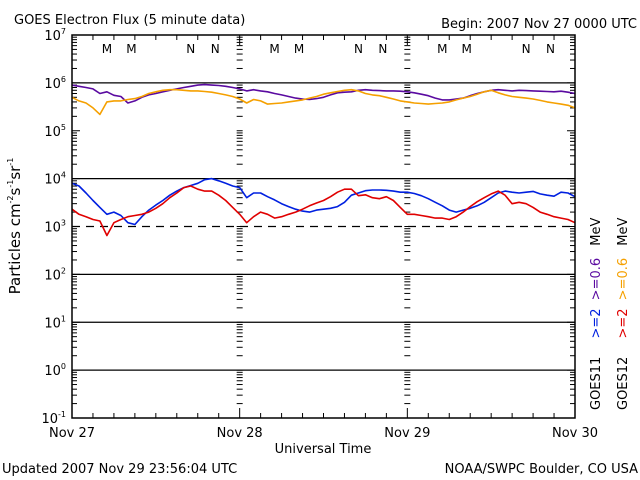 This screenshot has height=480, width=640. Describe the element at coordinates (623, 383) in the screenshot. I see `legend-goes12-sat: GOES12` at that location.